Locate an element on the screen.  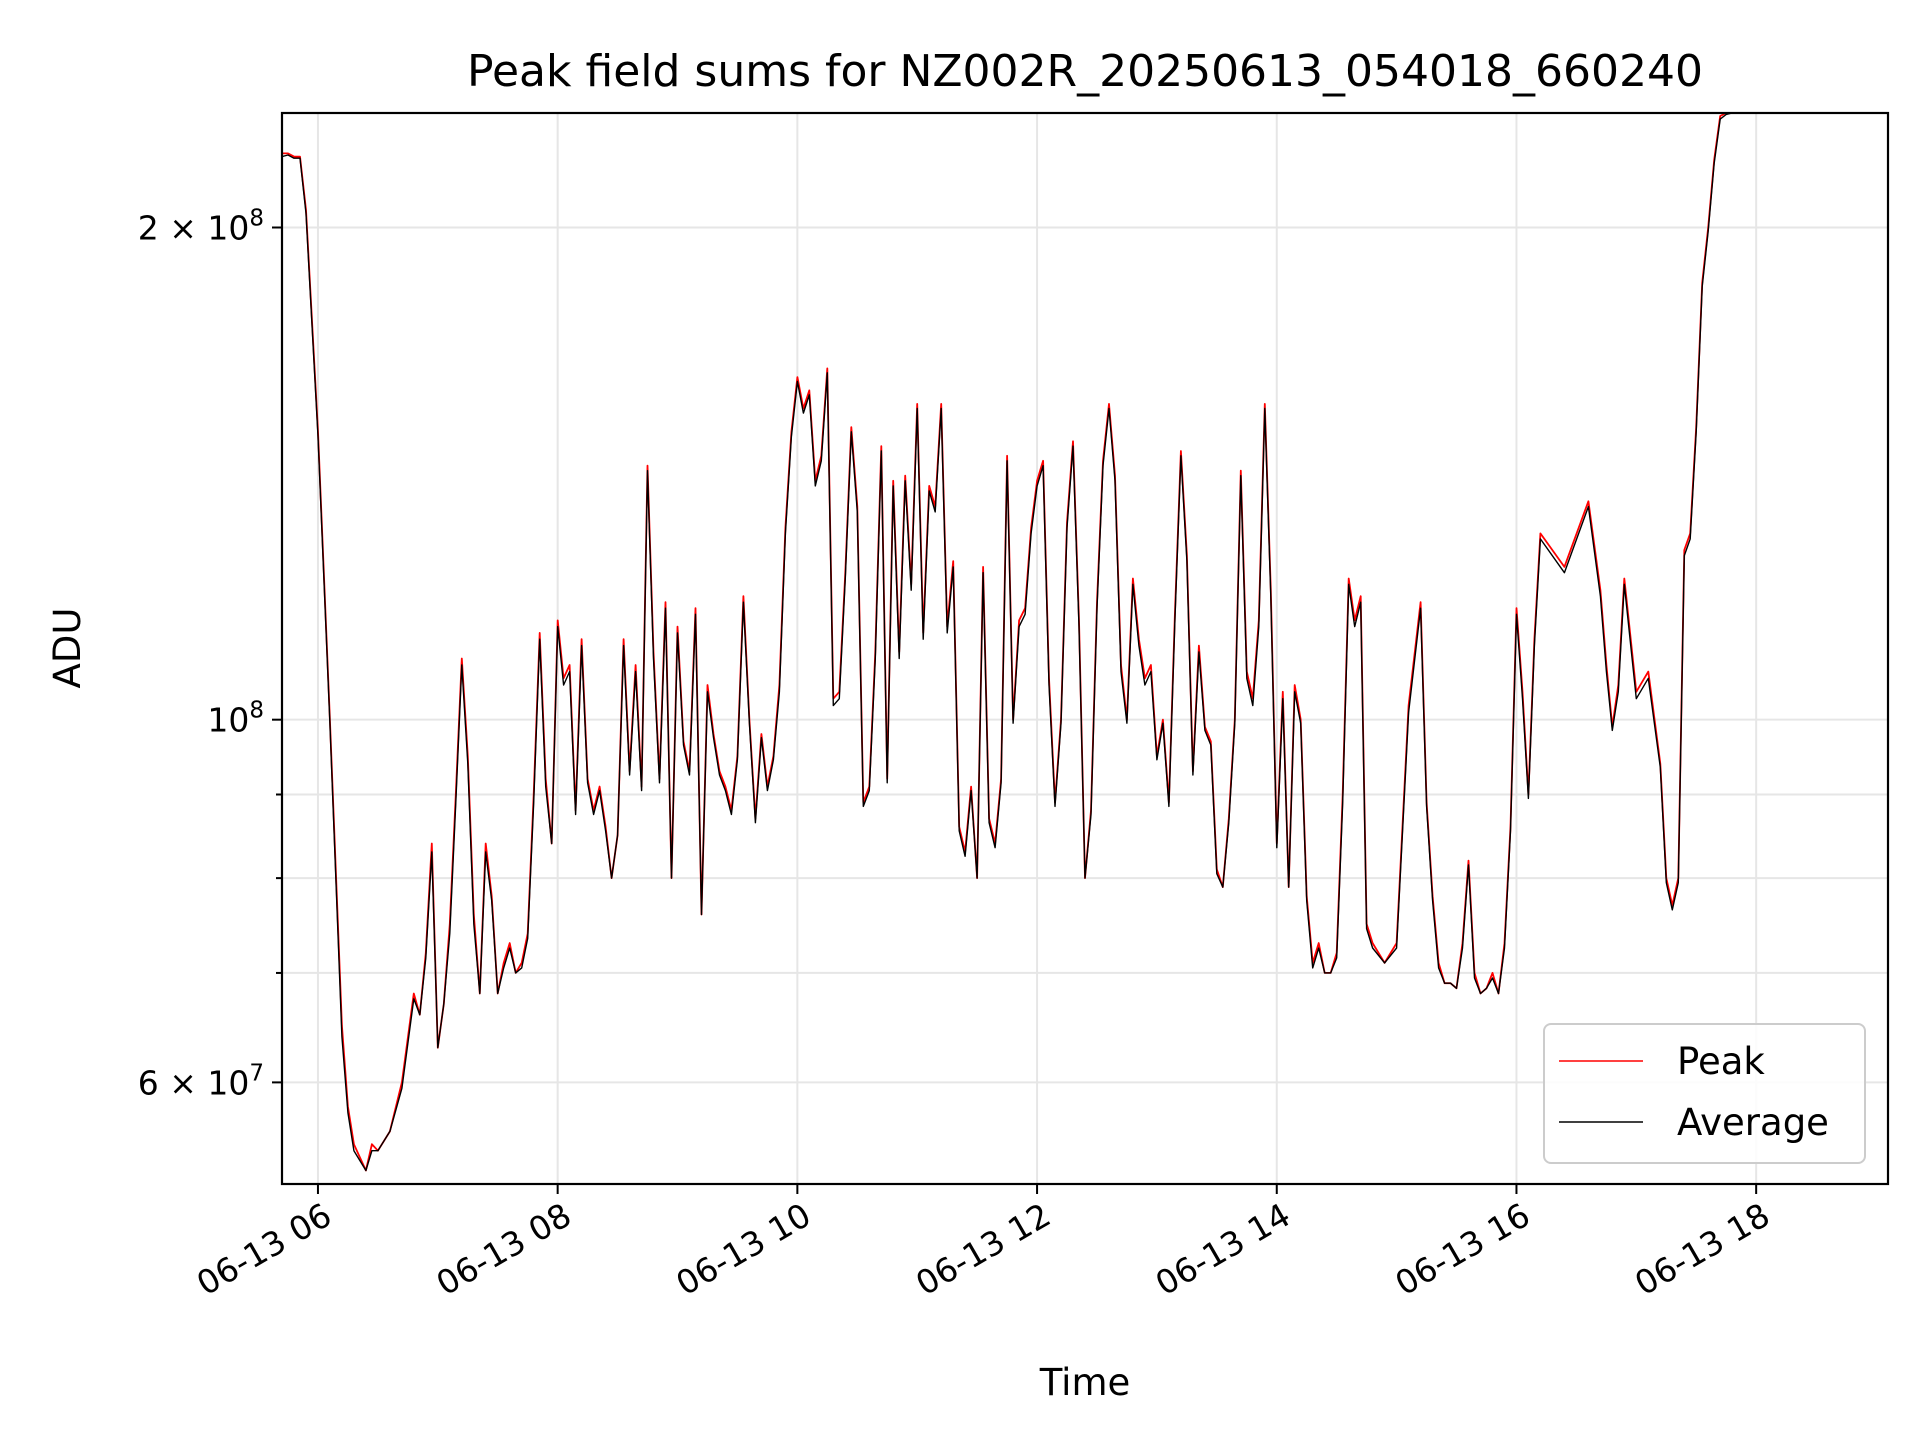
legend-peak-label: Peak is located at coordinates (1721, 1061).